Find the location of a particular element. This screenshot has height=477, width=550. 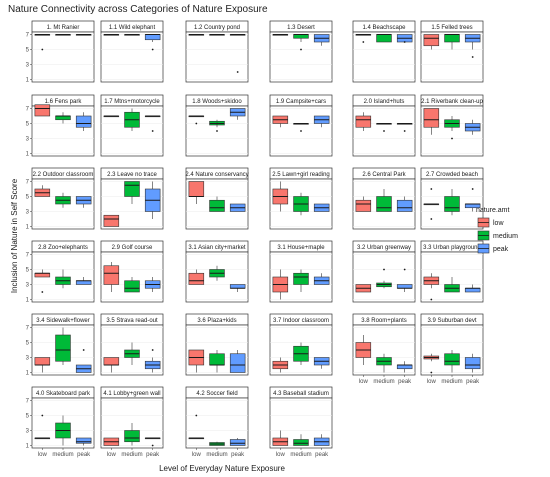

facet-strip-label: 1.4 Beachscape is located at coordinates (384, 28).